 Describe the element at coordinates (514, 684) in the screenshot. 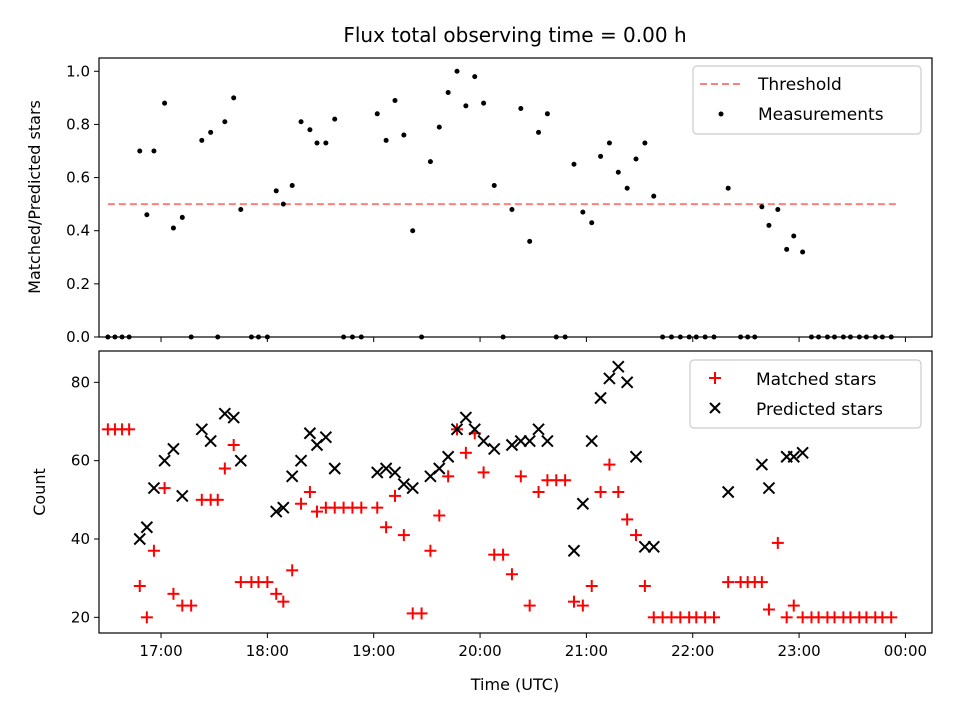

I see `x-axis-label: Time (UTC)` at that location.